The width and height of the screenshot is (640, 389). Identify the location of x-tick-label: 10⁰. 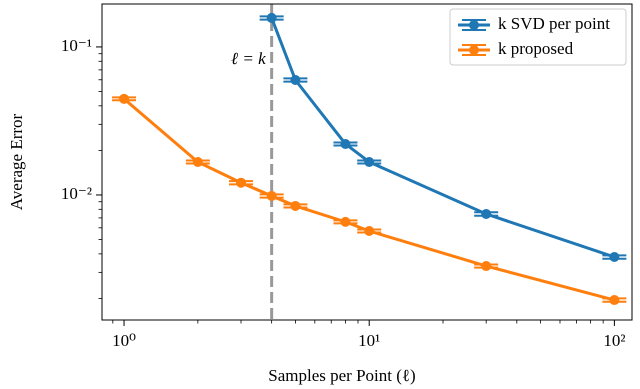
(124, 340).